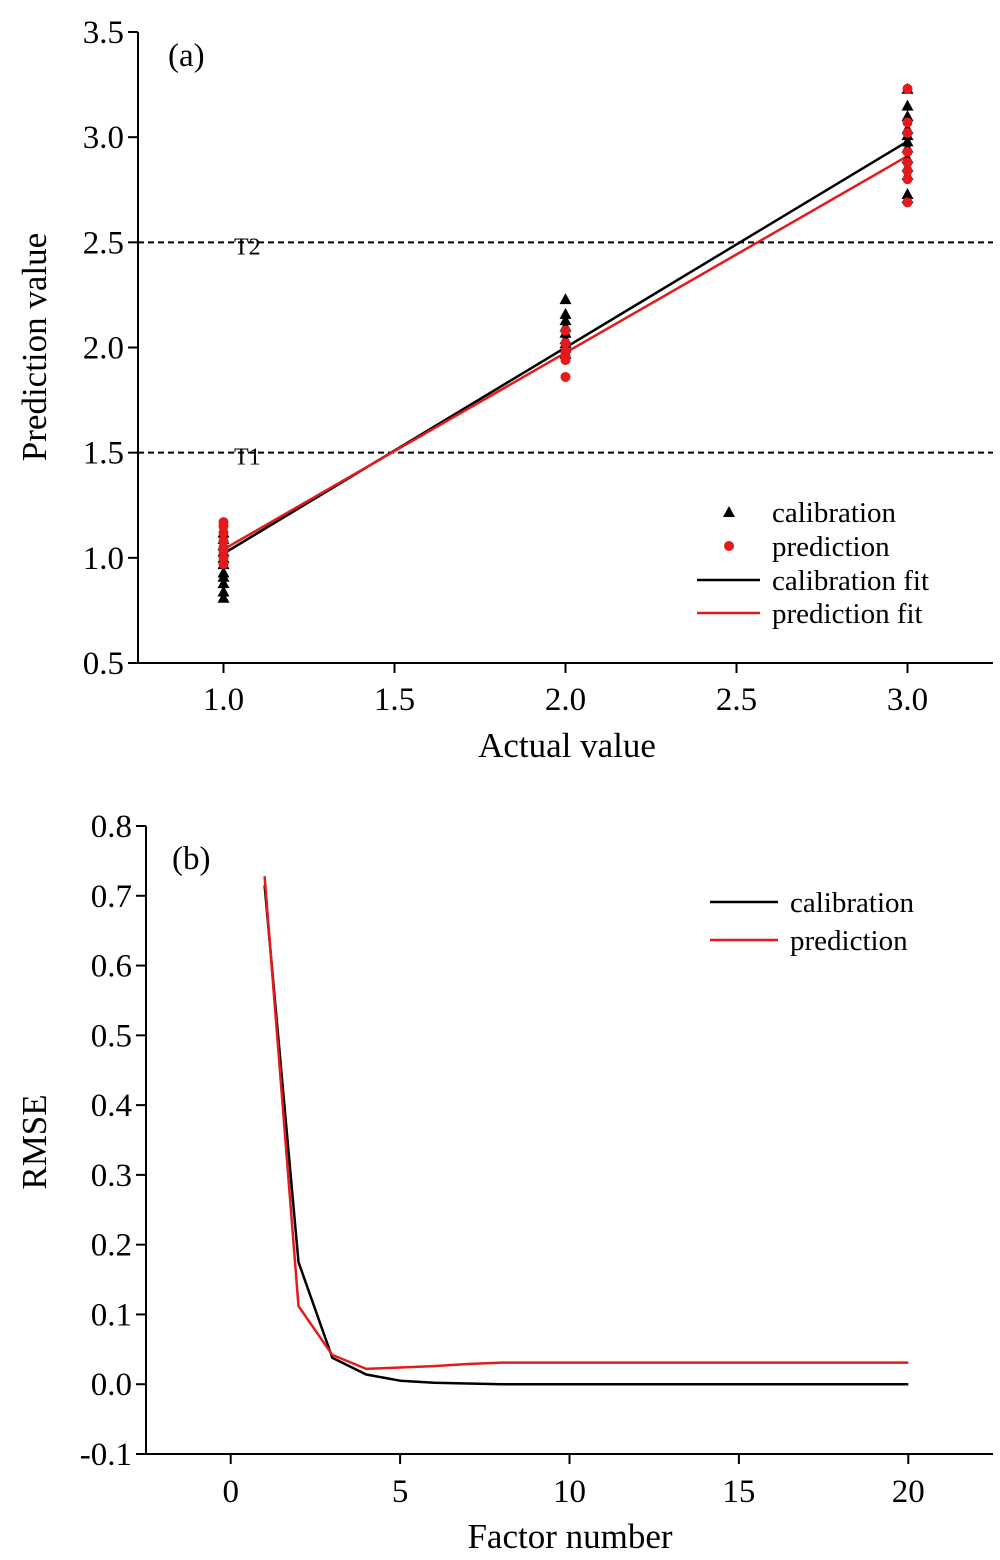 This screenshot has width=1000, height=1560. What do you see at coordinates (111, 1385) in the screenshot?
I see `y-tick-label: 0.0` at bounding box center [111, 1385].